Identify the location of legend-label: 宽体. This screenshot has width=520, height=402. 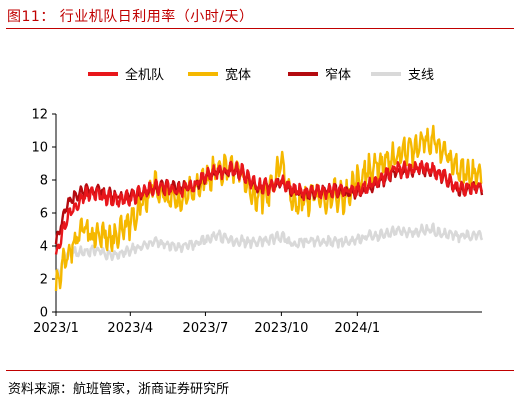
(238, 75).